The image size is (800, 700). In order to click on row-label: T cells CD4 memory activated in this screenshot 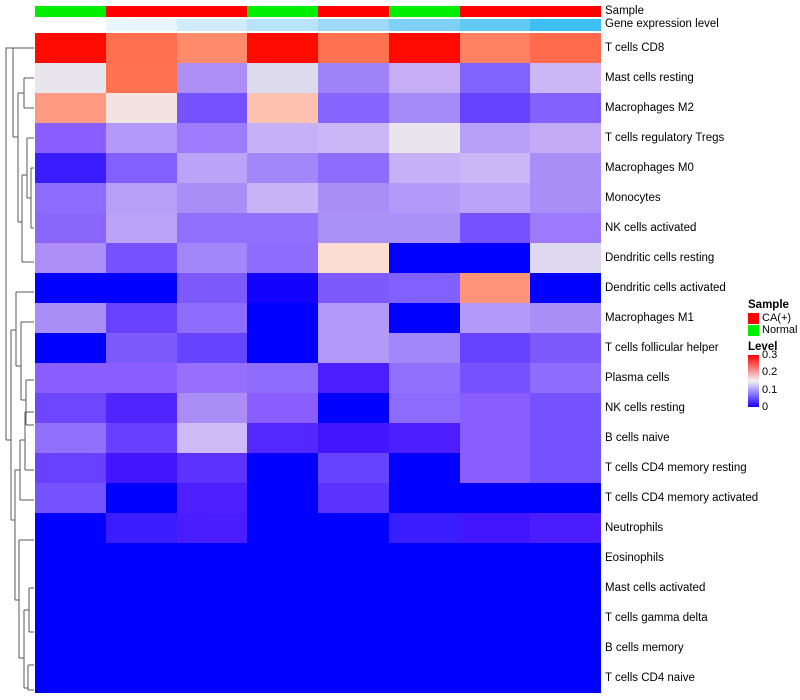, I will do `click(682, 498)`.